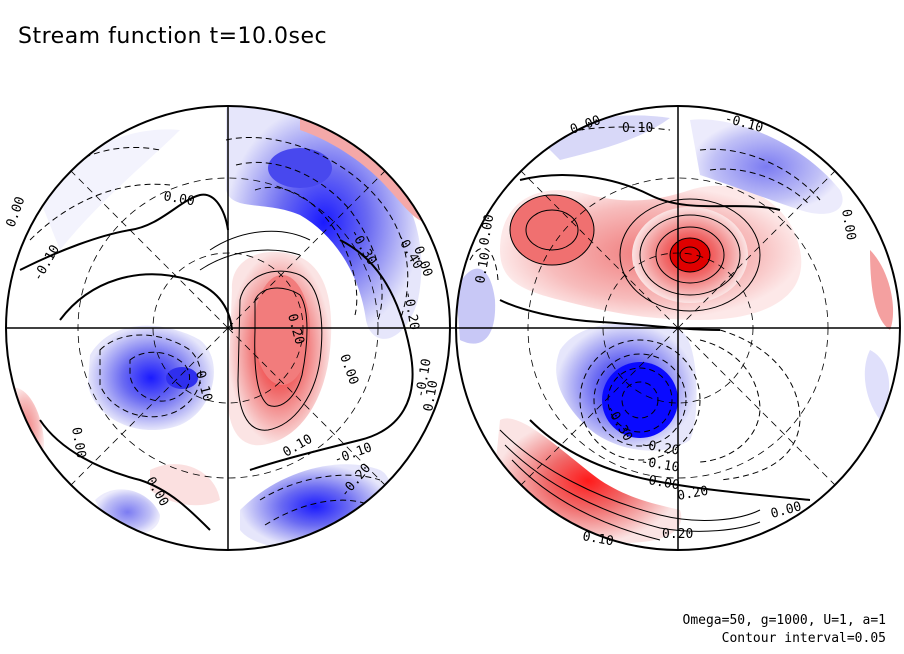 The image size is (904, 654). What do you see at coordinates (365, 167) in the screenshot?
I see `left-positive-lobe-northeast` at bounding box center [365, 167].